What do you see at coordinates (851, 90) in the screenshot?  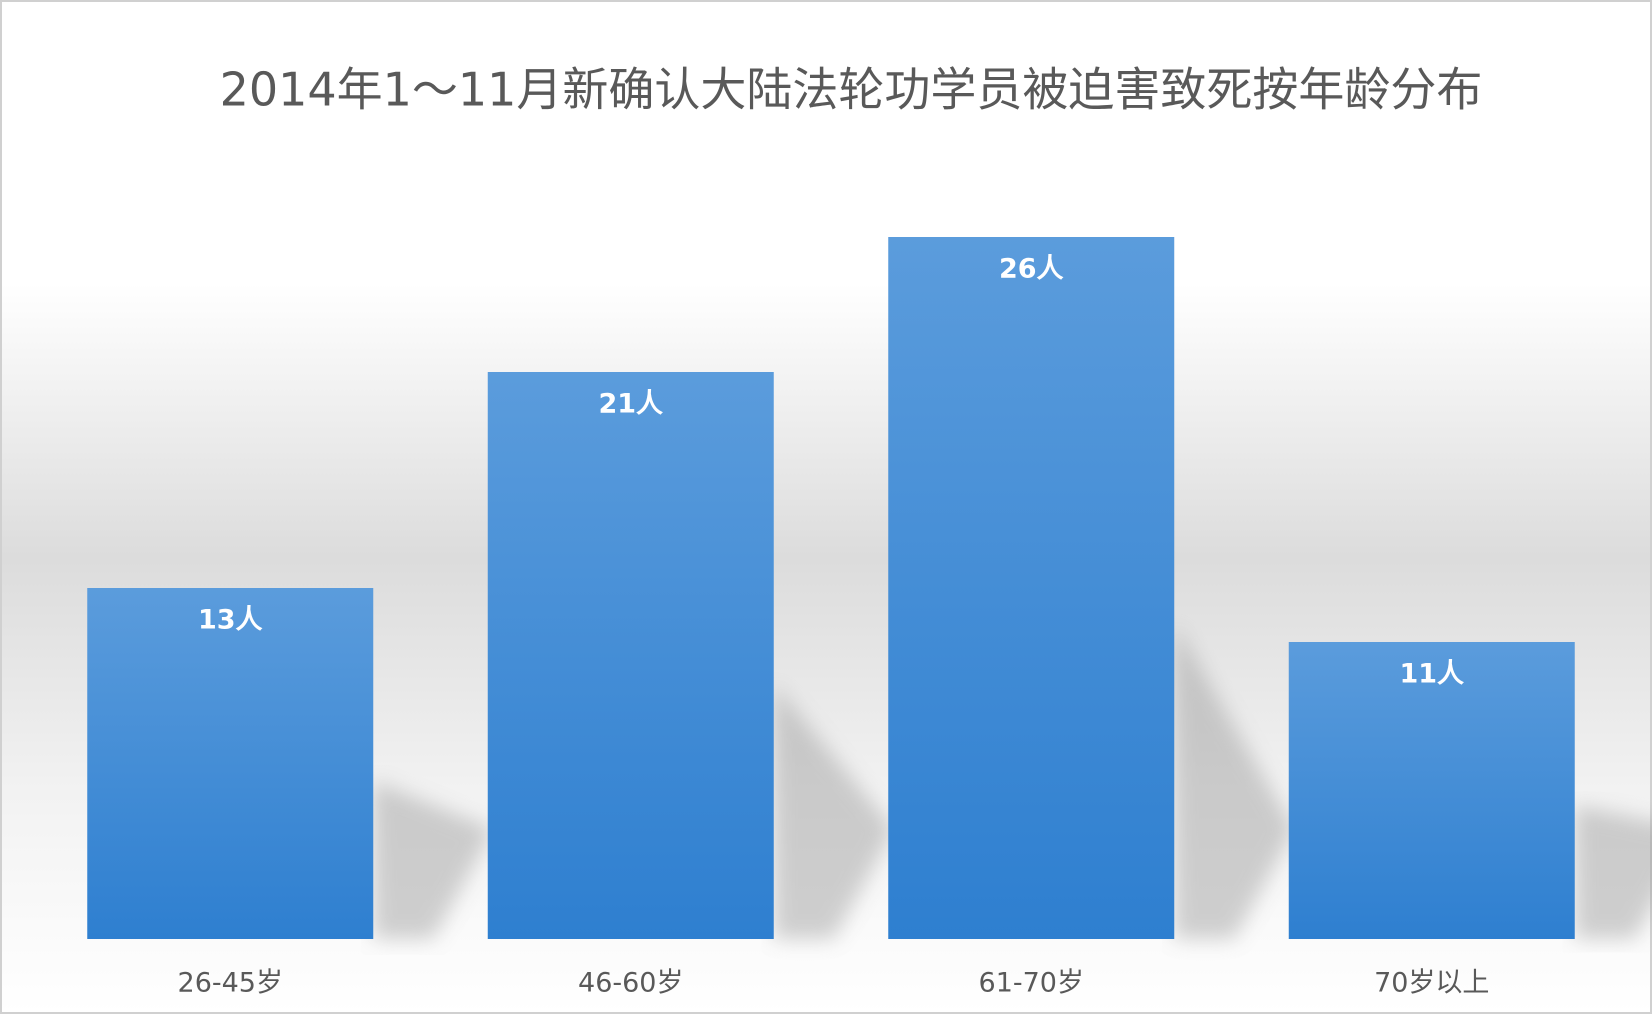 I see `chart-title: 2014年1～11月新确认大陆法轮功学员被迫害致死按年龄分布` at bounding box center [851, 90].